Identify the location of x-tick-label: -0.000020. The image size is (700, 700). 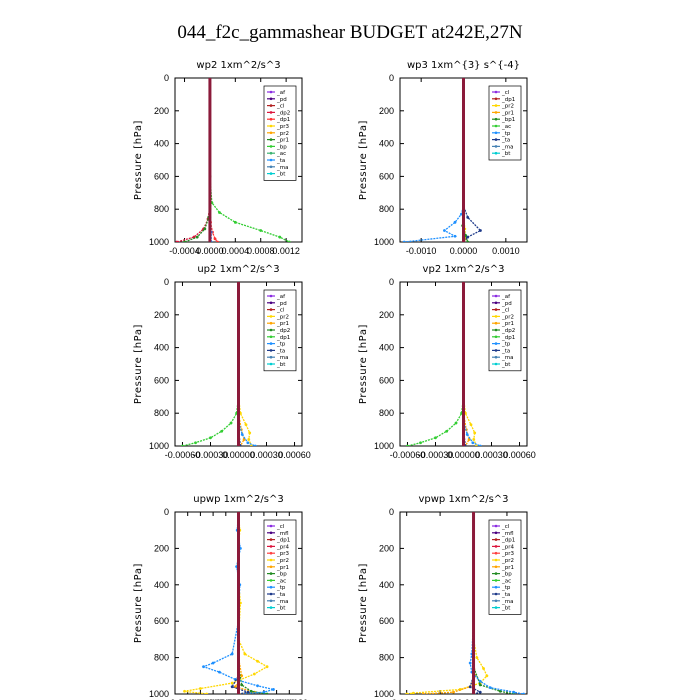
(226, 699).